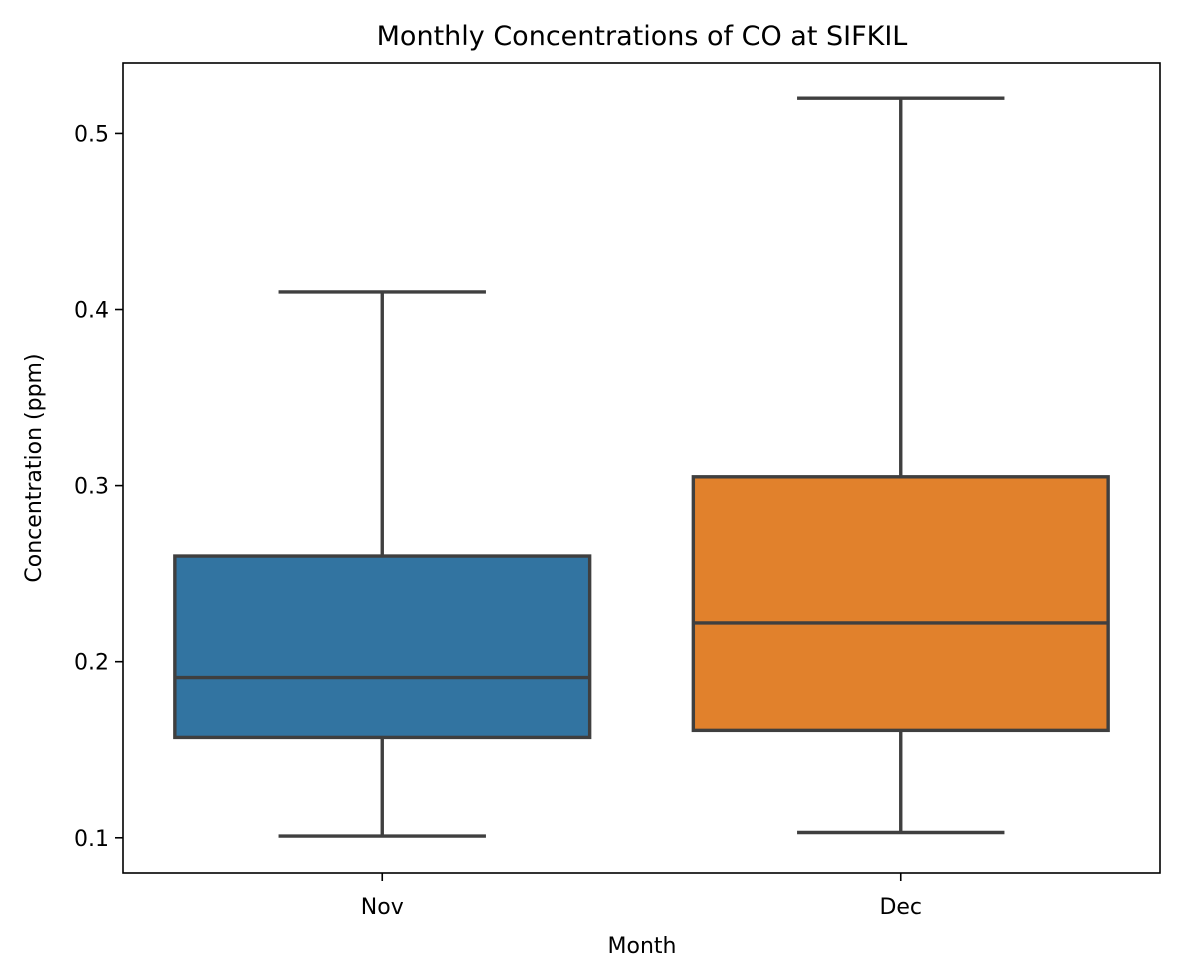  I want to click on iqr-box-nov, so click(382, 647).